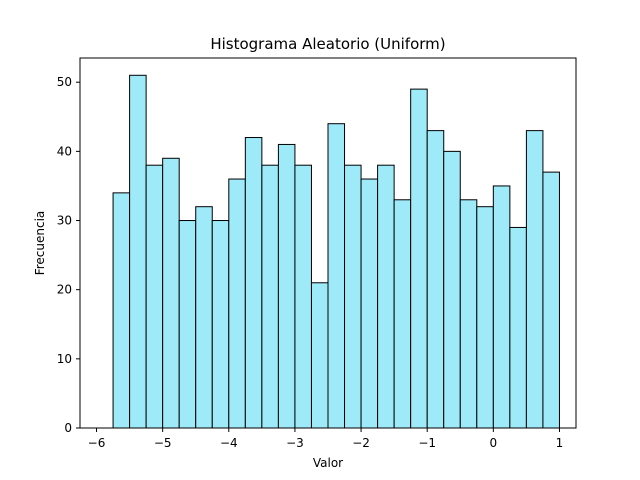 The image size is (640, 480). I want to click on x-tick-label: −1, so click(427, 443).